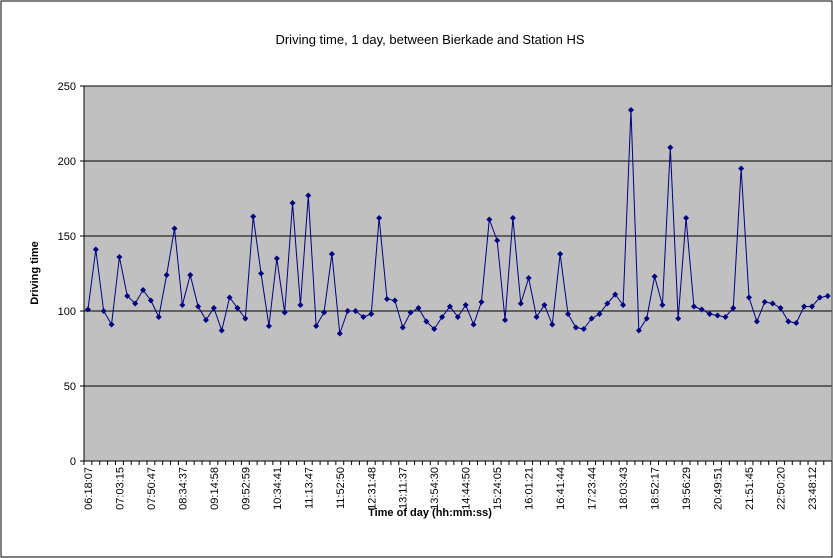  Describe the element at coordinates (593, 488) in the screenshot. I see `x-tick-label: 17:23:44` at that location.